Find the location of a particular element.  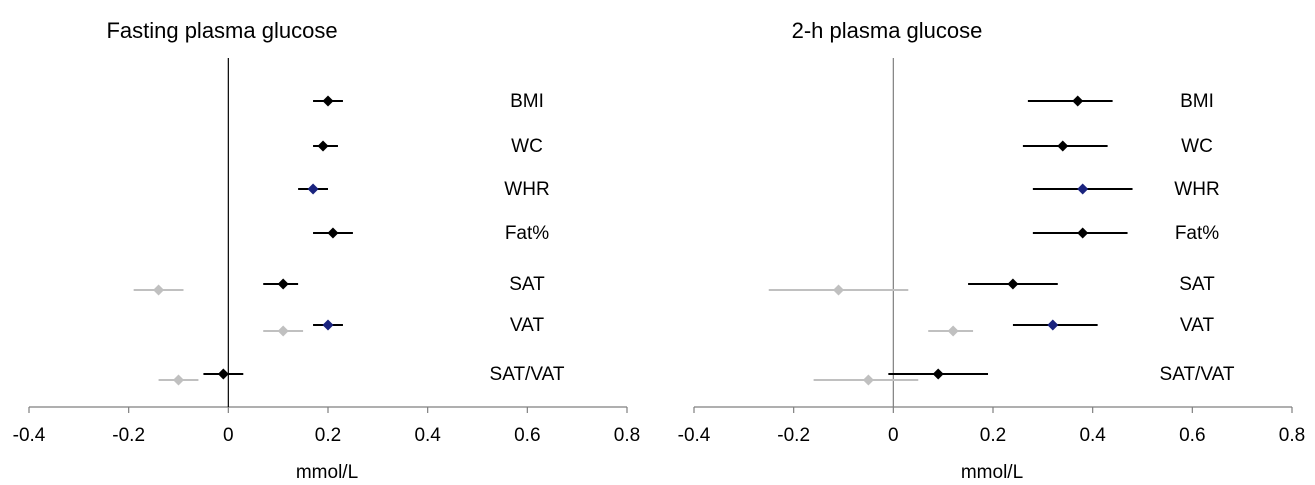

x-tick-label-2h: 0.8 is located at coordinates (1292, 435).